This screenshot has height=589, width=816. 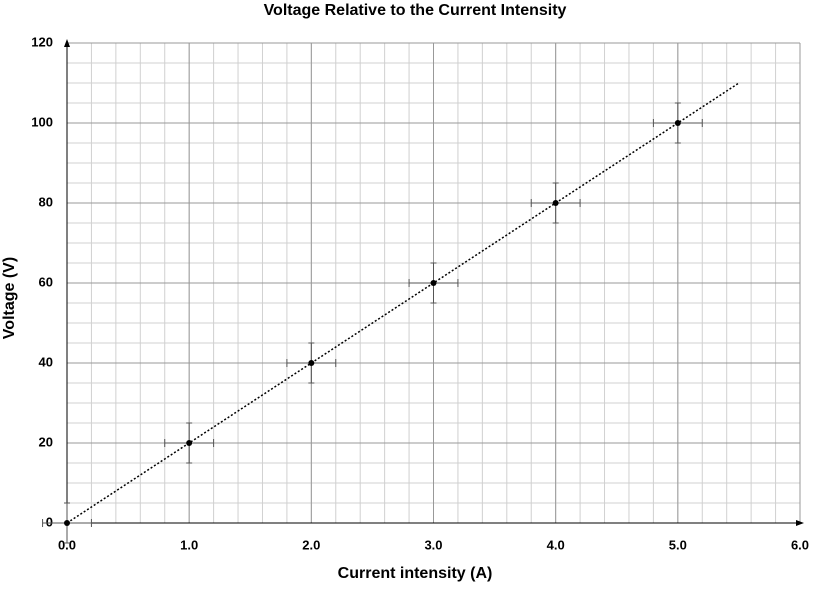 I want to click on y-tick-label: 80, so click(x=46, y=201).